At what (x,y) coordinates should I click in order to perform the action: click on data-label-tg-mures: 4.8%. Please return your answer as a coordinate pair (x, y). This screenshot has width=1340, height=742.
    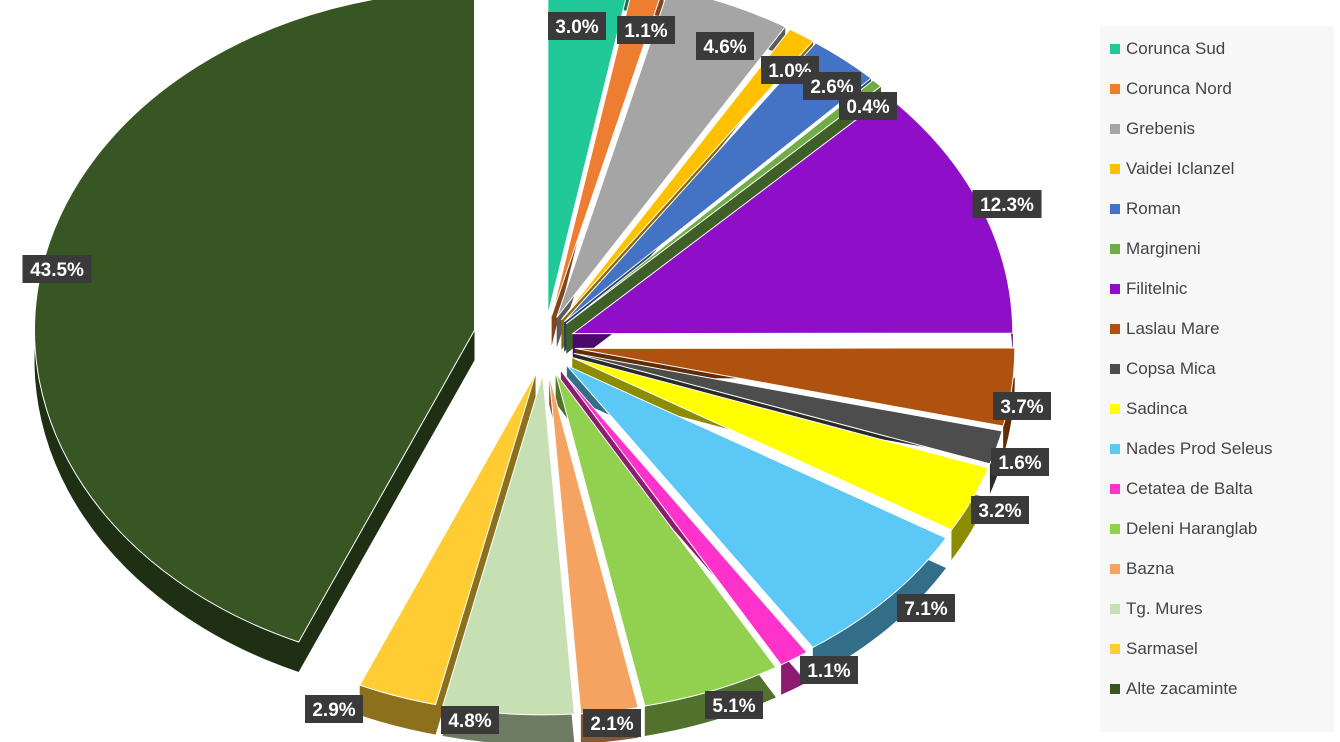
    Looking at the image, I should click on (469, 721).